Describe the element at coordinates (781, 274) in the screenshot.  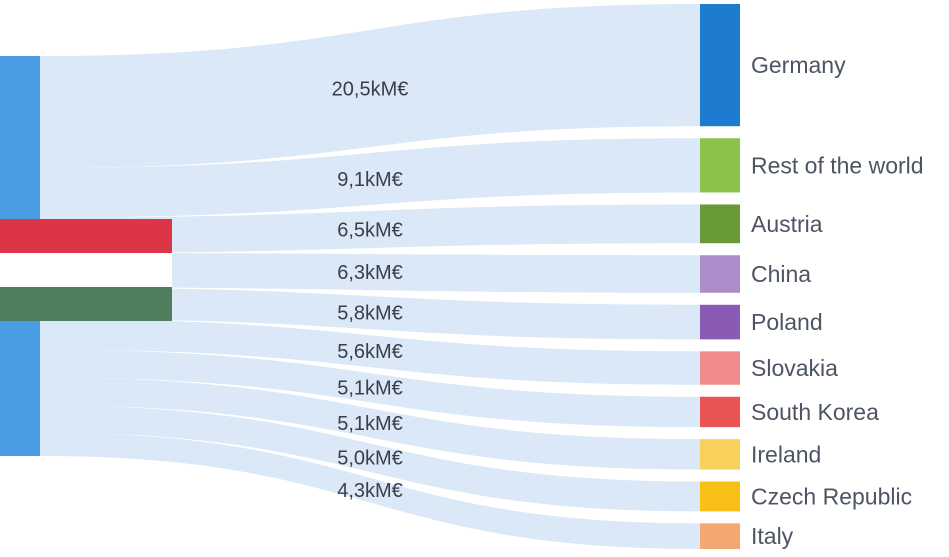
I see `target-label-china: China` at that location.